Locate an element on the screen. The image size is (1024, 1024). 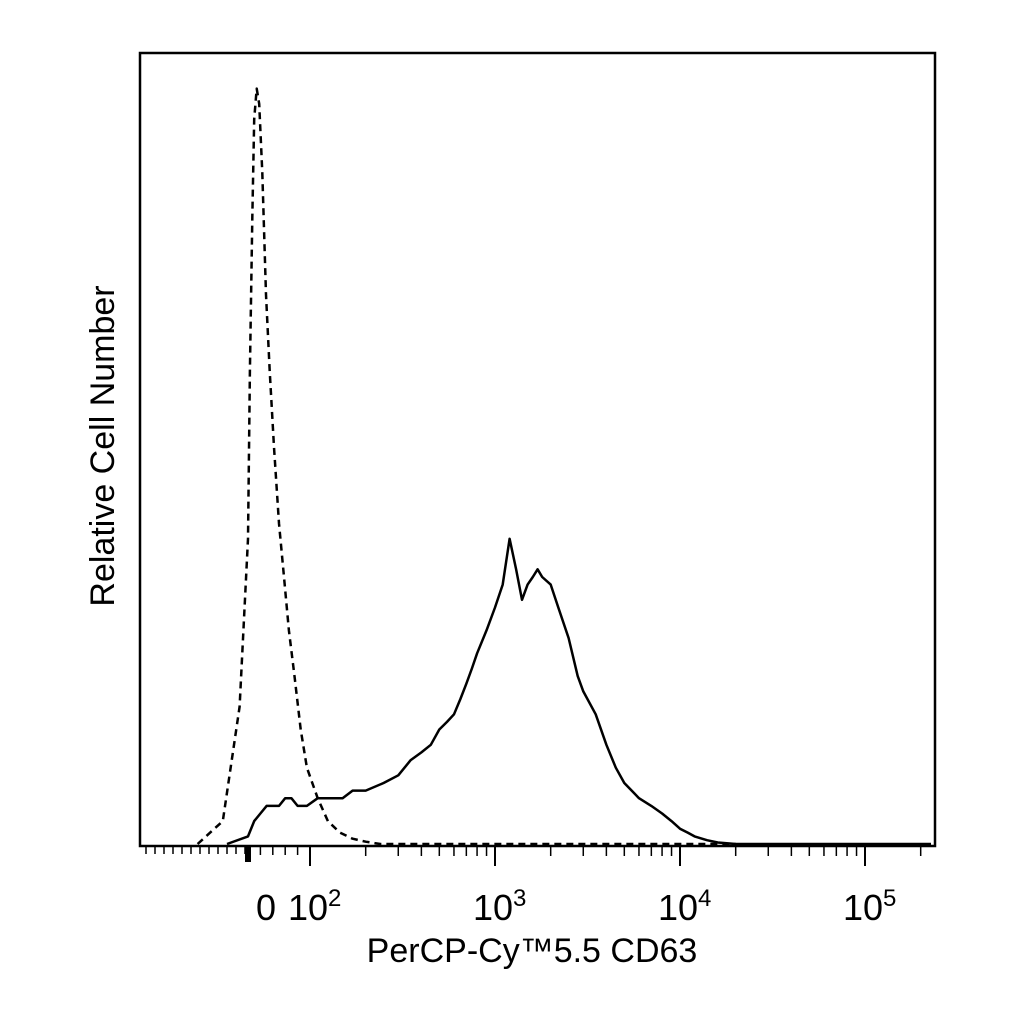
x-tick-label: 10² is located at coordinates (314, 906).